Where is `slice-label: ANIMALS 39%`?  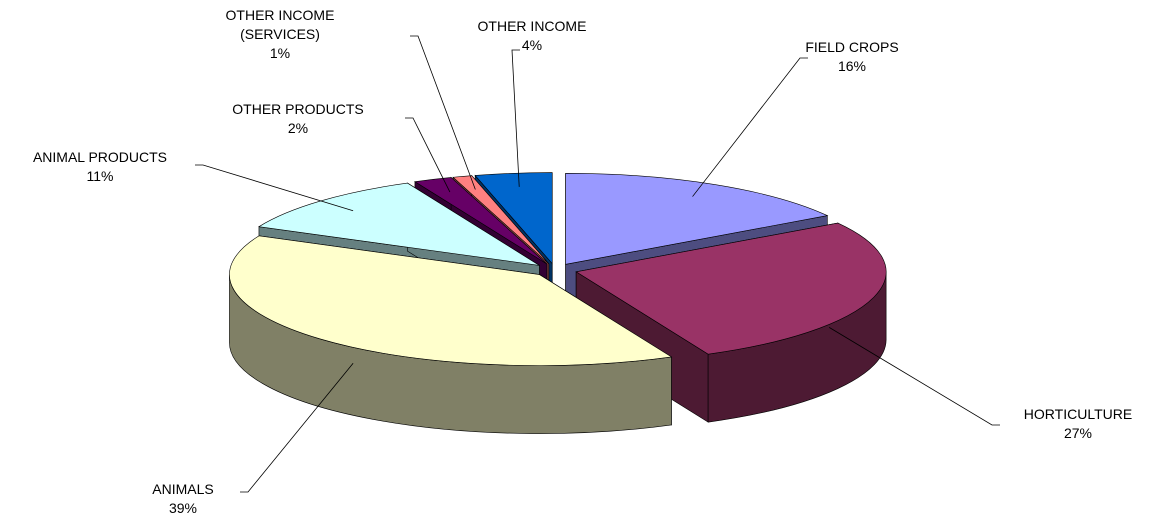 slice-label: ANIMALS 39% is located at coordinates (183, 499).